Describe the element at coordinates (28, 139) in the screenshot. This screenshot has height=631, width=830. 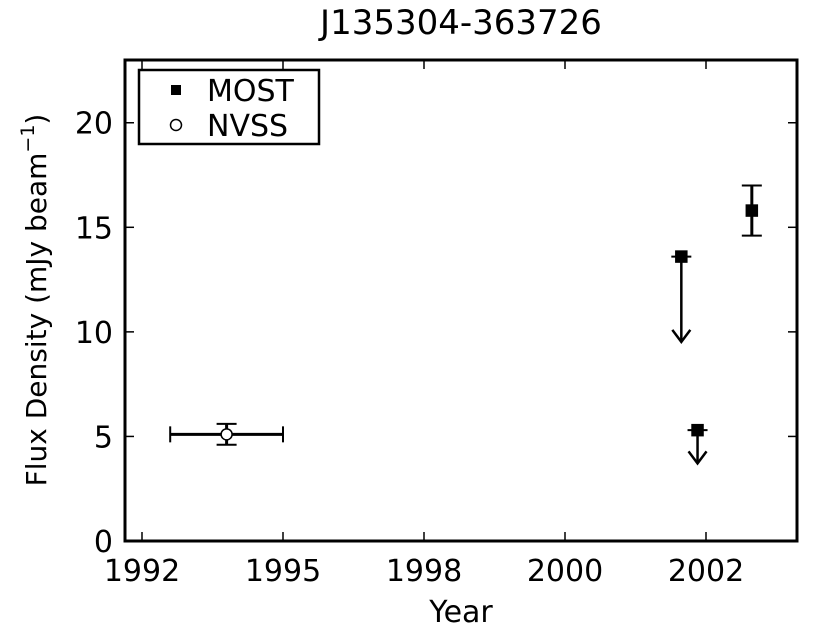
I see `y-label-superscript: −1` at that location.